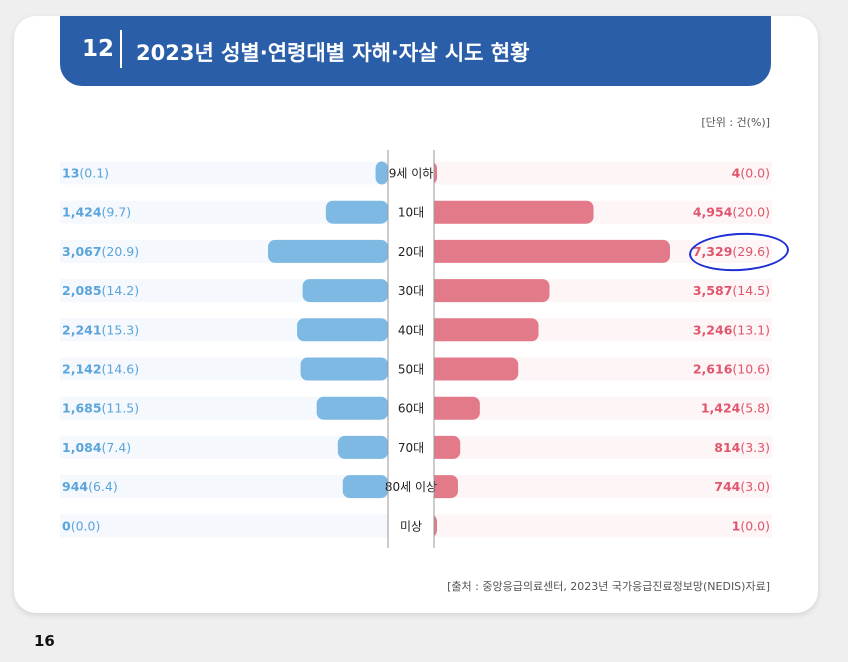  I want to click on category-label: 20대, so click(411, 252).